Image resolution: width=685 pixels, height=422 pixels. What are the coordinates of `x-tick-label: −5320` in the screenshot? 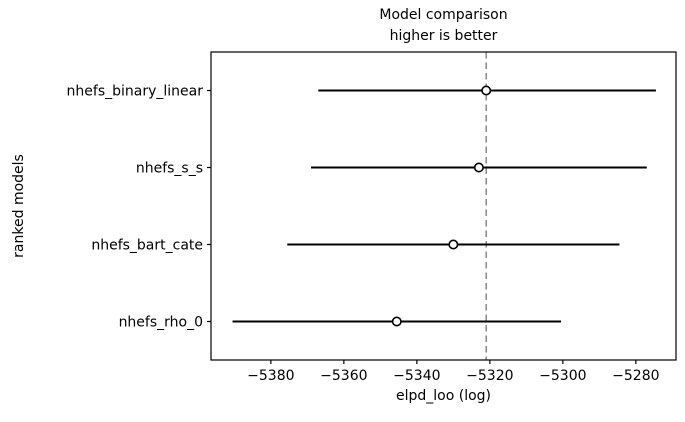 It's located at (489, 376).